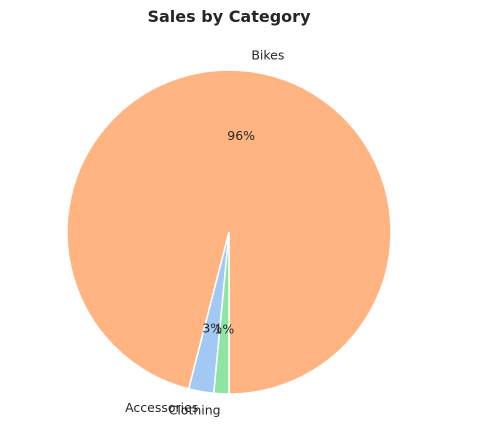  What do you see at coordinates (267, 55) in the screenshot?
I see `label-bikes: Bikes` at bounding box center [267, 55].